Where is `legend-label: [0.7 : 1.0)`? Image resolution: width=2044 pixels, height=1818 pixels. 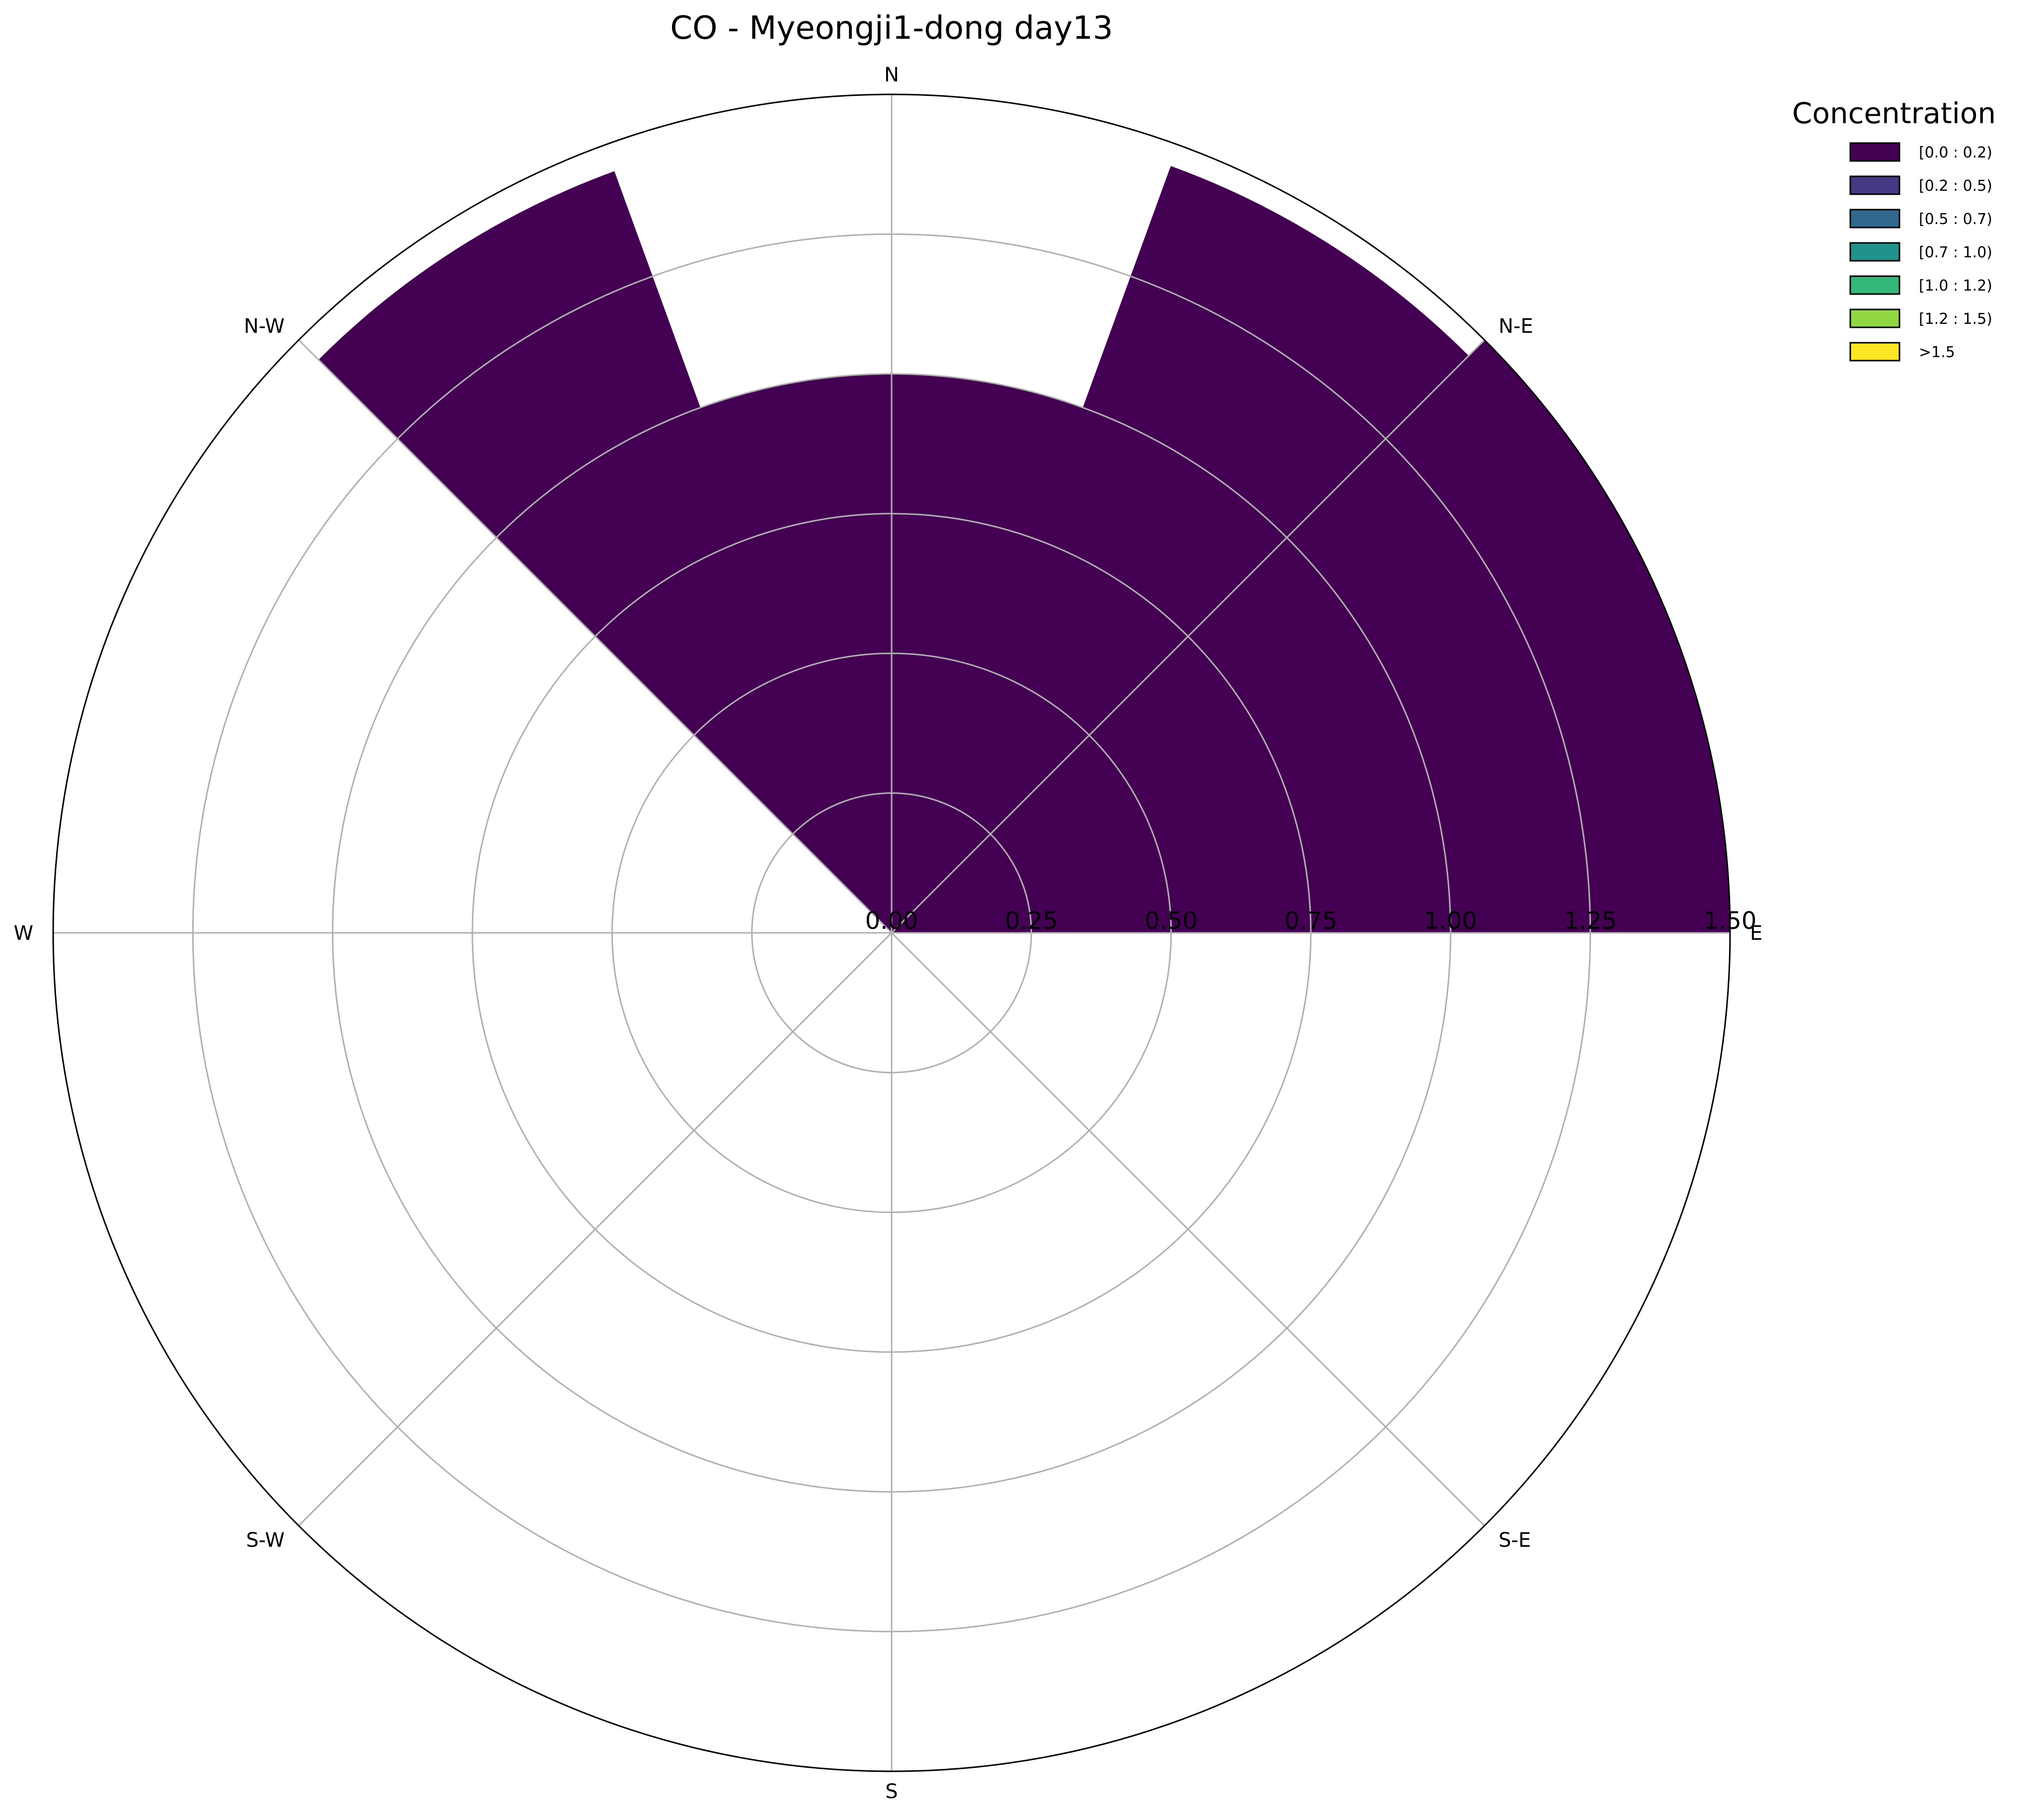 legend-label: [0.7 : 1.0) is located at coordinates (1955, 252).